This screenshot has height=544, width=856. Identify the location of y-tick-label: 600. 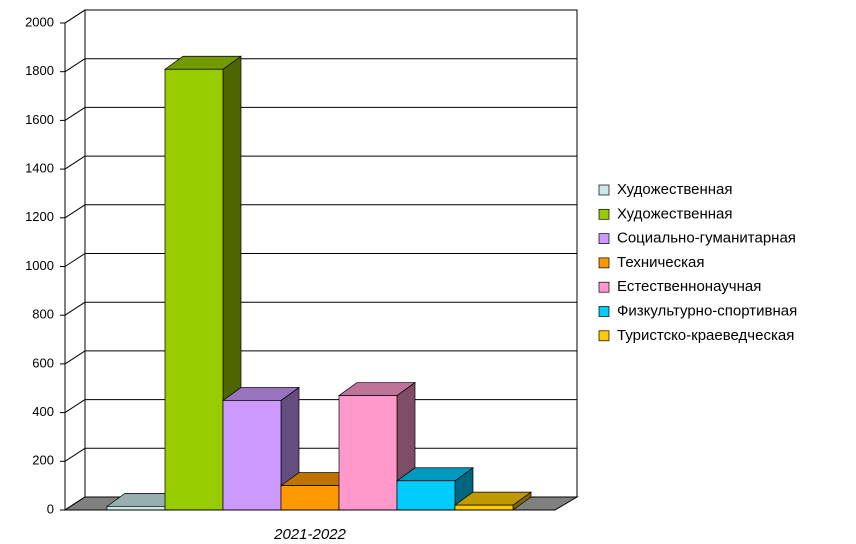
(43, 362).